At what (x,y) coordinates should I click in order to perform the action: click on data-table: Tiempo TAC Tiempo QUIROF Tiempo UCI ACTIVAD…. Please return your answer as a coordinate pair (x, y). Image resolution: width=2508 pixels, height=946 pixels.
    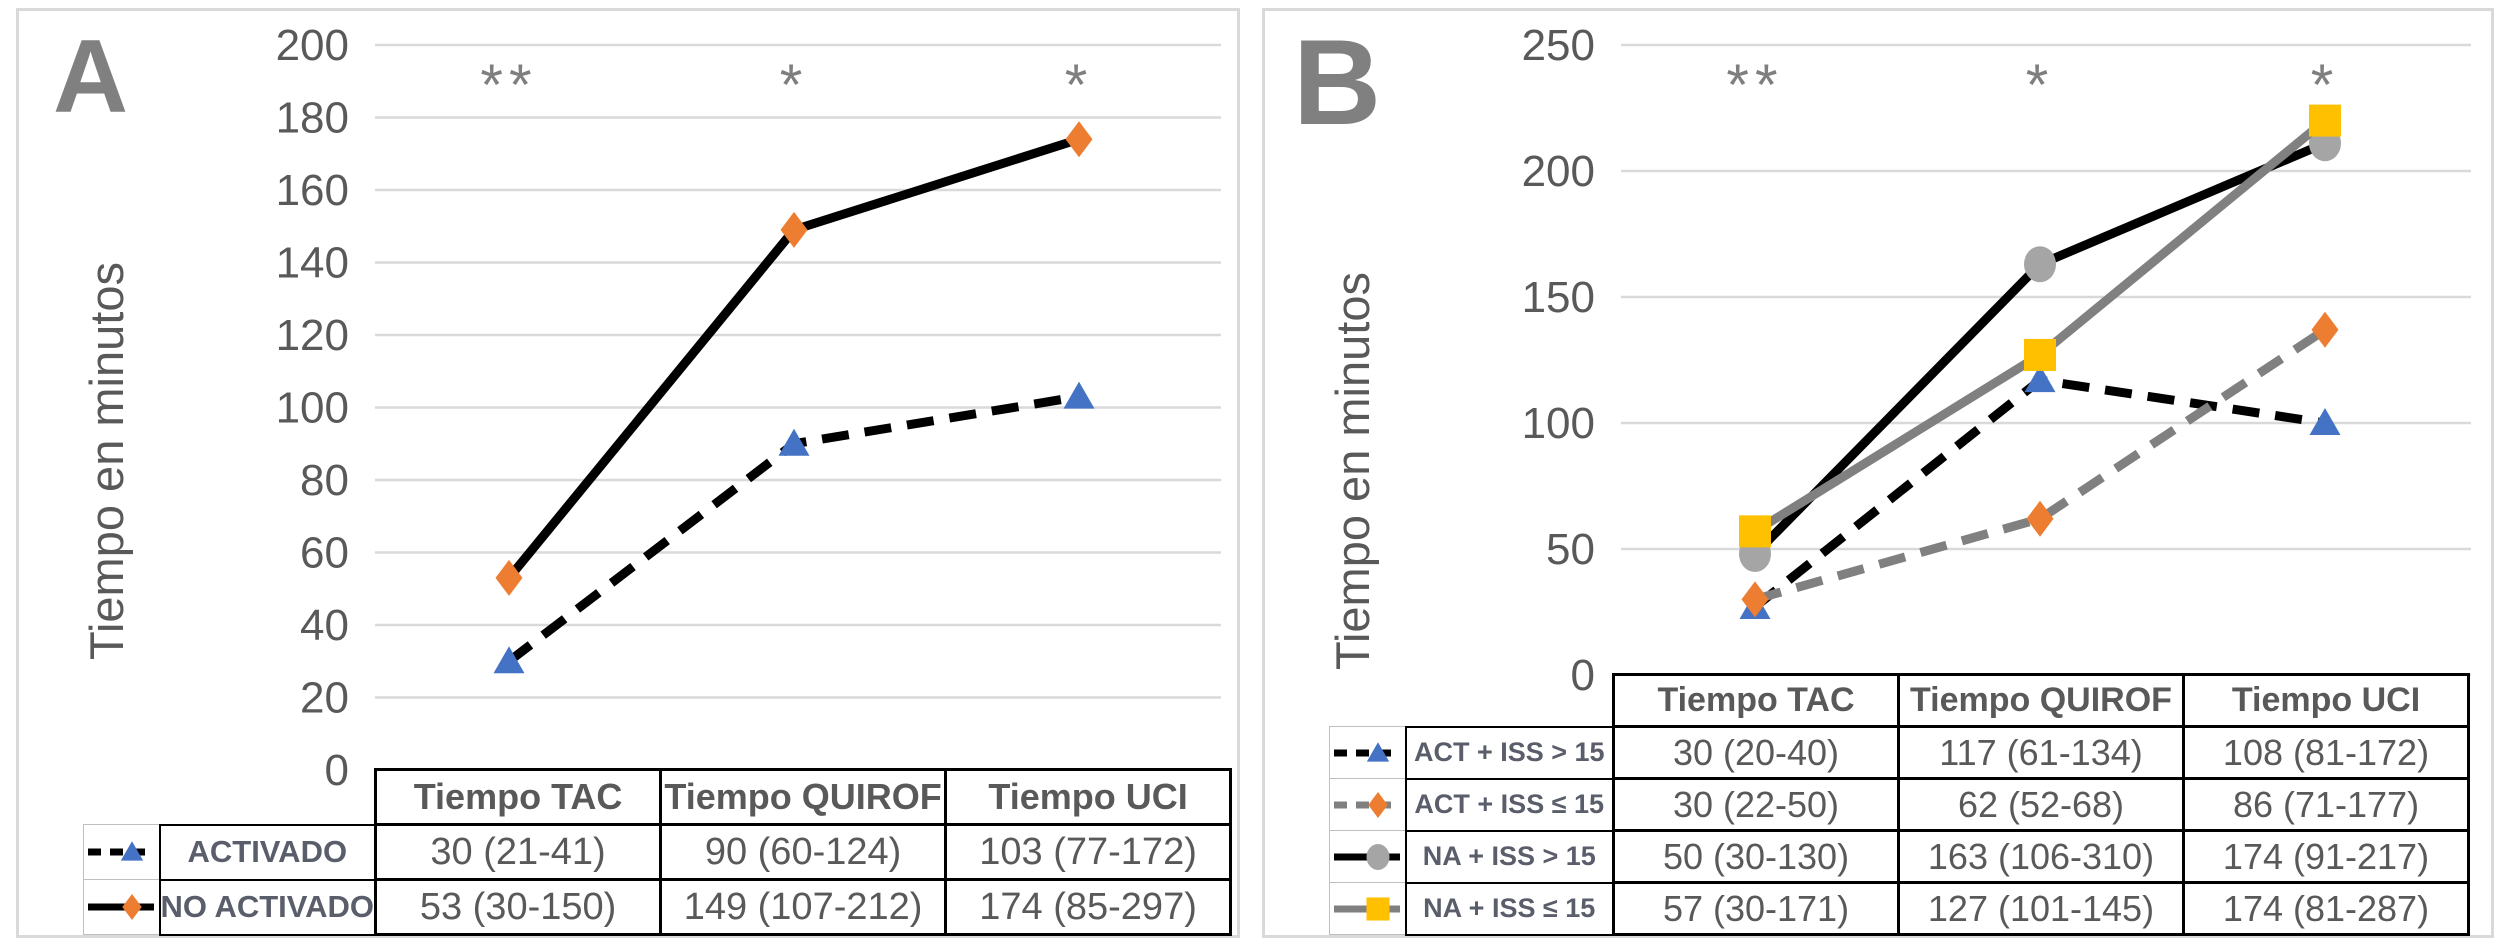
    Looking at the image, I should click on (658, 852).